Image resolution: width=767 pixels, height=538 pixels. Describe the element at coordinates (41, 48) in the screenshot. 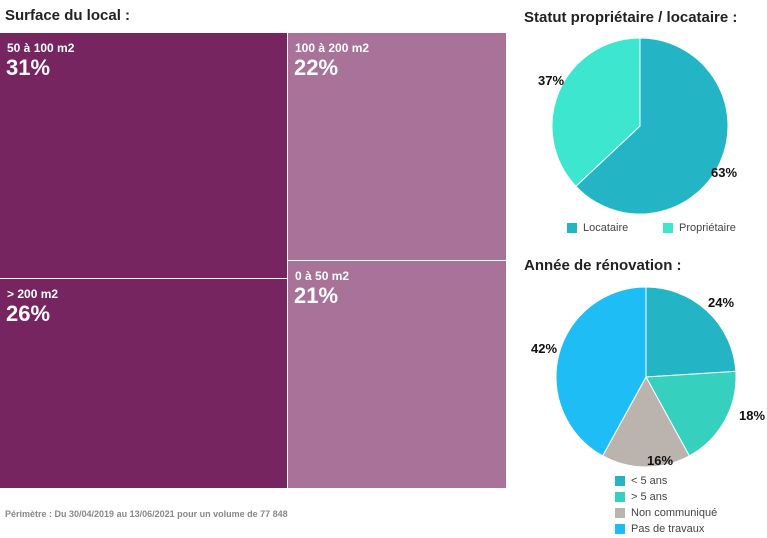

I see `cell-label: 50 à 100 m2` at that location.